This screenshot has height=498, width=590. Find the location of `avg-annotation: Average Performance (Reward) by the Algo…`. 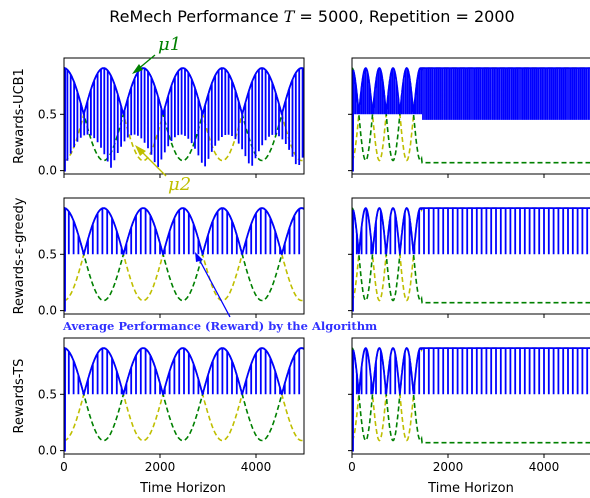

avg-annotation: Average Performance (Reward) by the Algo… is located at coordinates (219, 292).